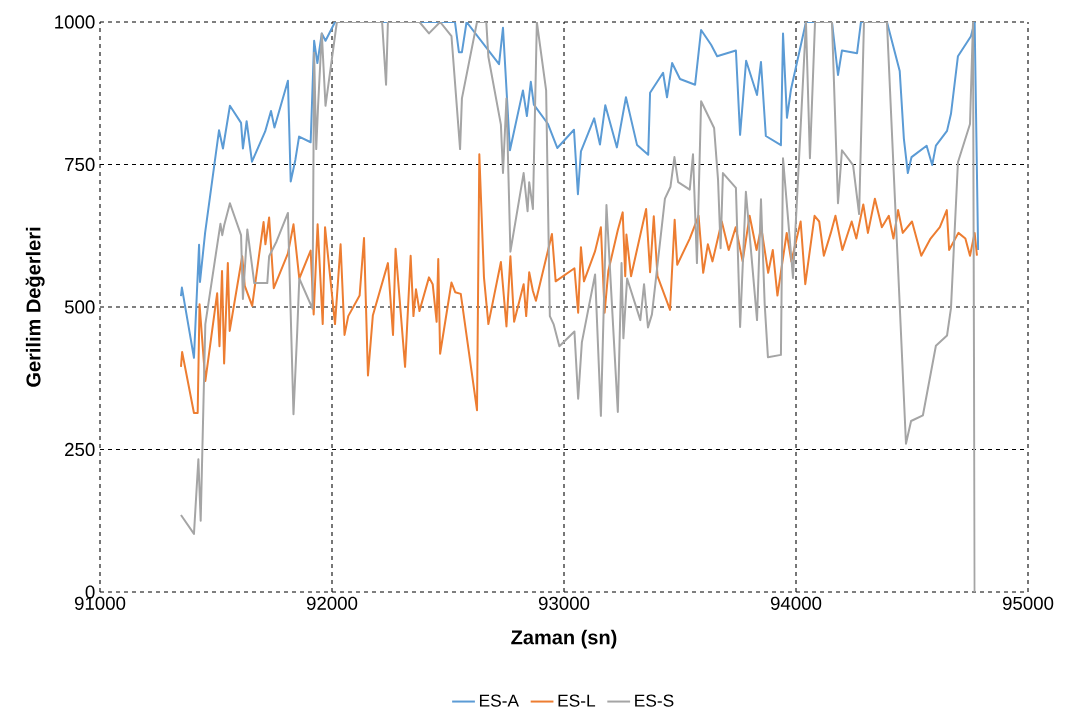 The image size is (1078, 725). Describe the element at coordinates (564, 603) in the screenshot. I see `x-tick-label: 93000` at that location.